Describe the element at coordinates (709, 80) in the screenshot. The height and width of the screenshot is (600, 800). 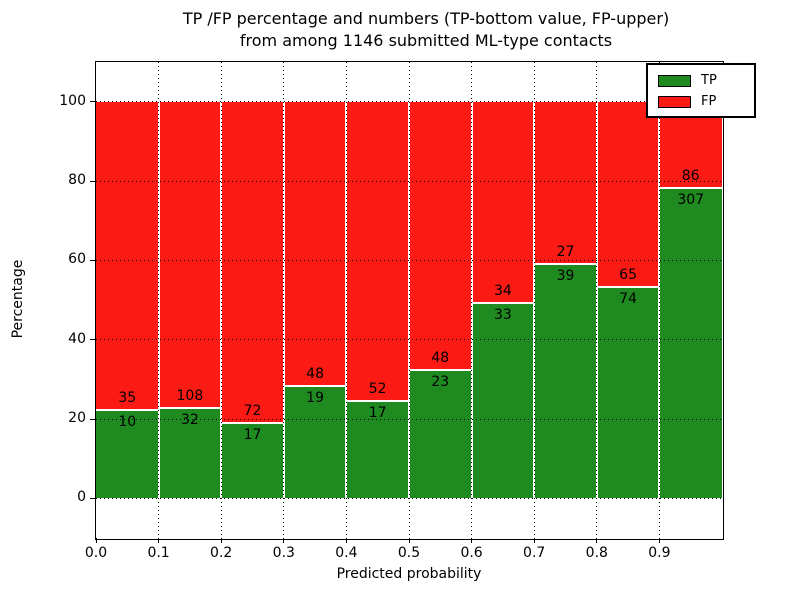
I see `legend-label-tp: TP` at that location.